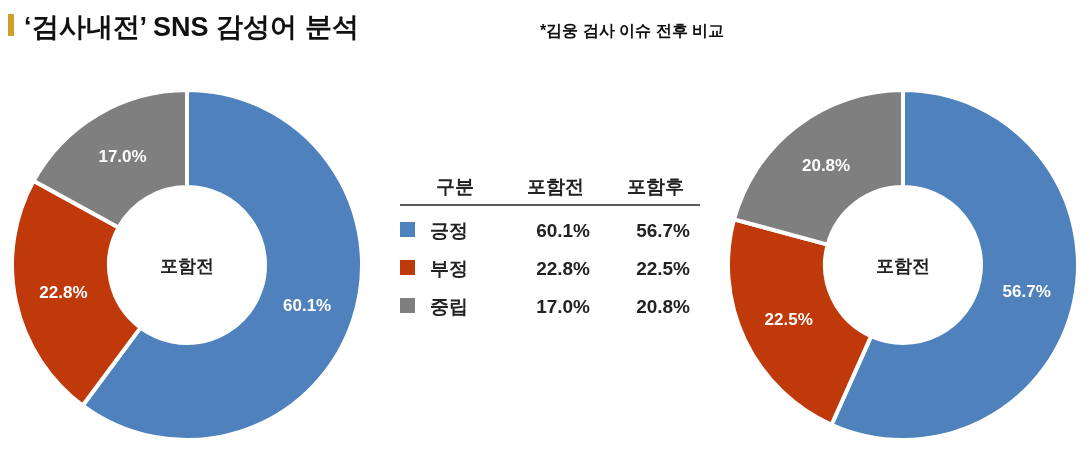 The height and width of the screenshot is (450, 1090). I want to click on data-label: 60.1%, so click(307, 305).